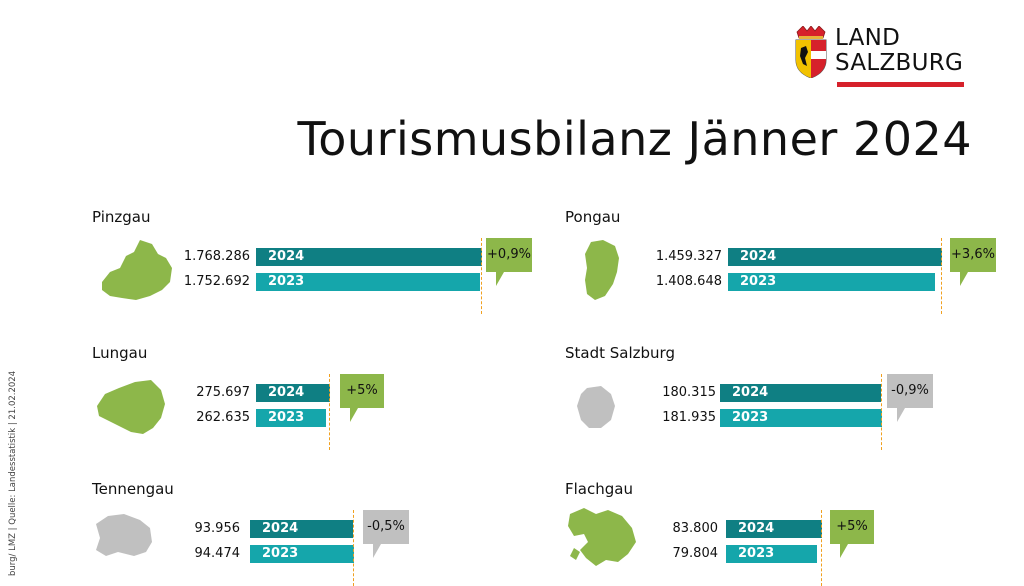 Image resolution: width=1024 pixels, height=586 pixels. I want to click on change-value: +3,6%, so click(973, 254).